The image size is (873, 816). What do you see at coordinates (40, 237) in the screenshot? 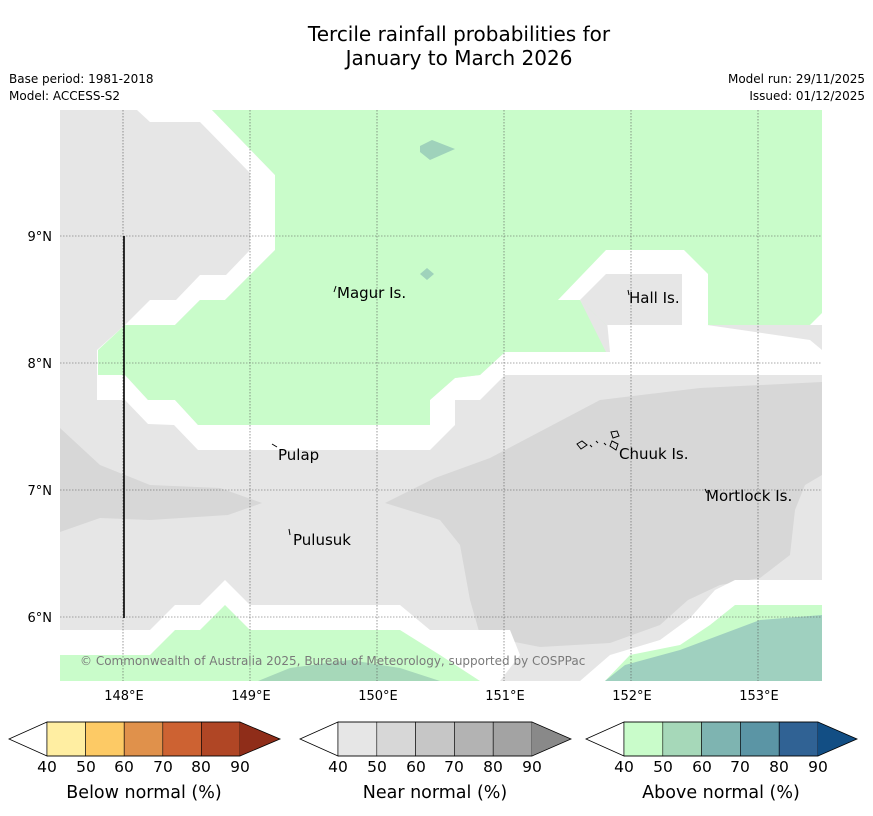
I see `lat-label-9n: 9°N` at bounding box center [40, 237].